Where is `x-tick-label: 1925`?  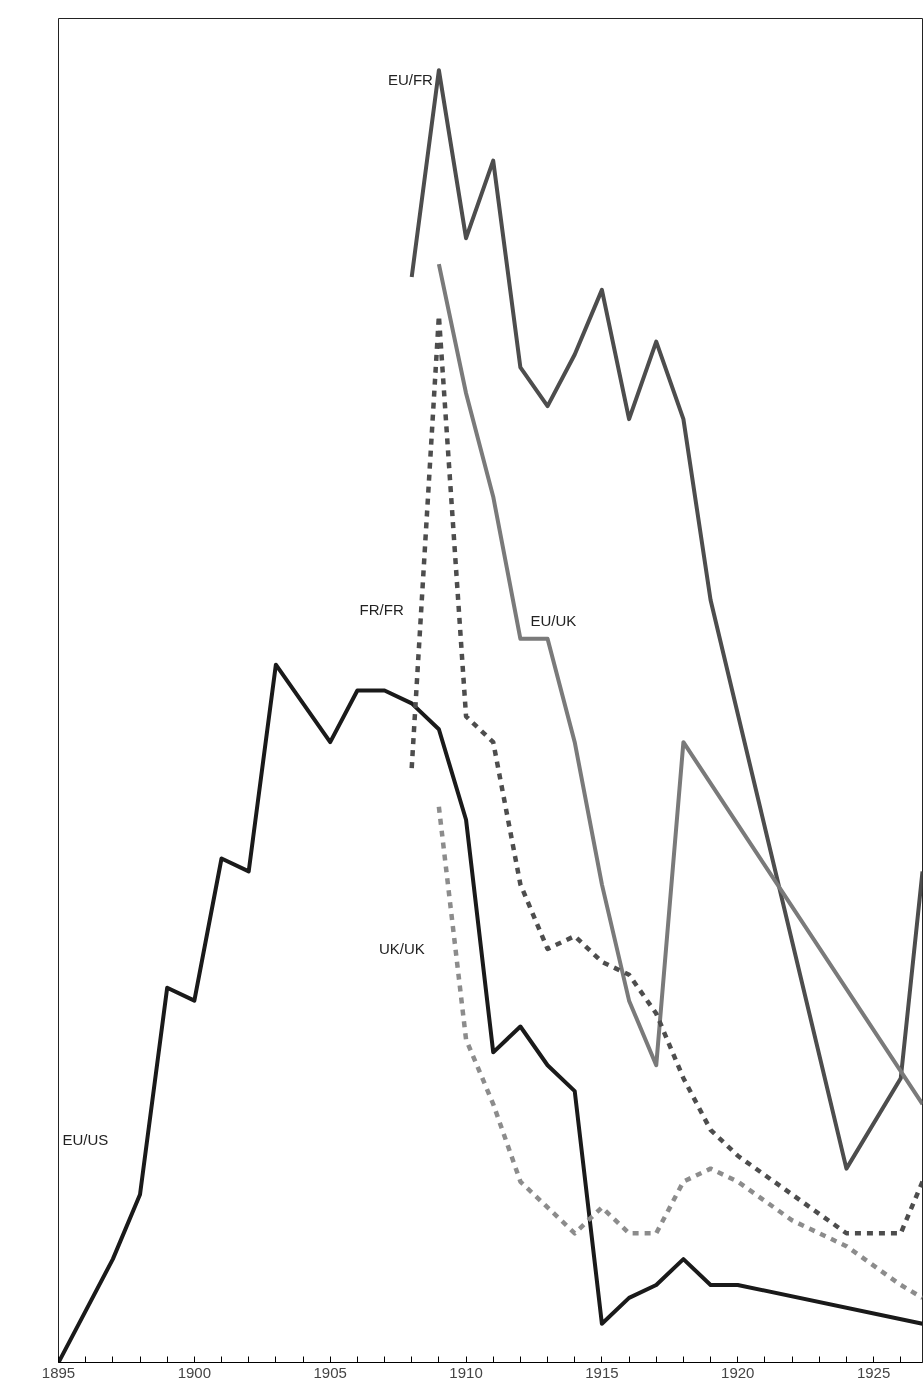
x-tick-label: 1925 is located at coordinates (873, 1372).